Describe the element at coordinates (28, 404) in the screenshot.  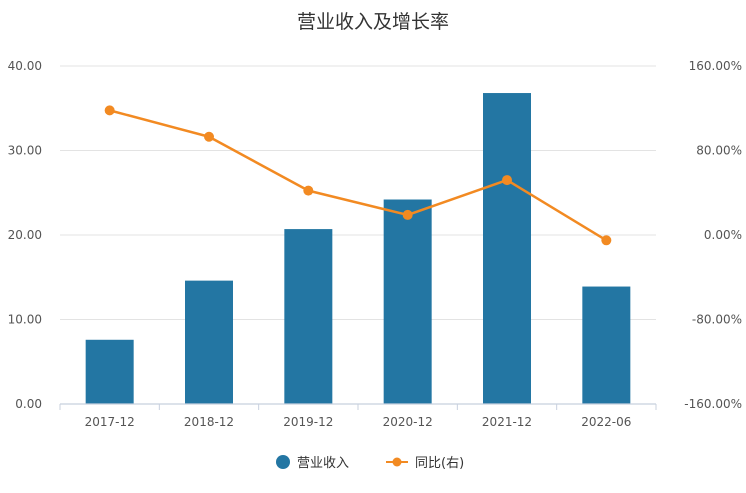
I see `left-tick-label: 0.00` at that location.